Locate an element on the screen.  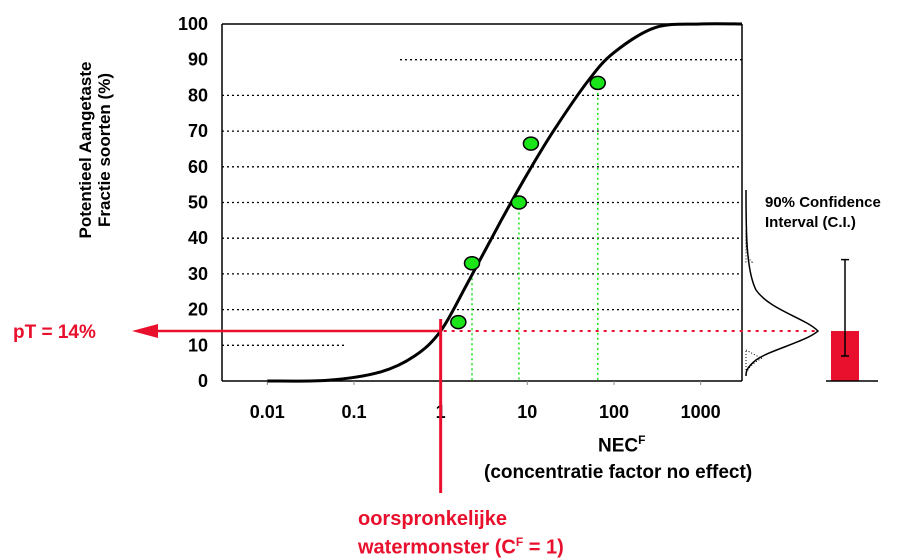
origin-label-line2: watermonster (CF = 1) is located at coordinates (461, 547).